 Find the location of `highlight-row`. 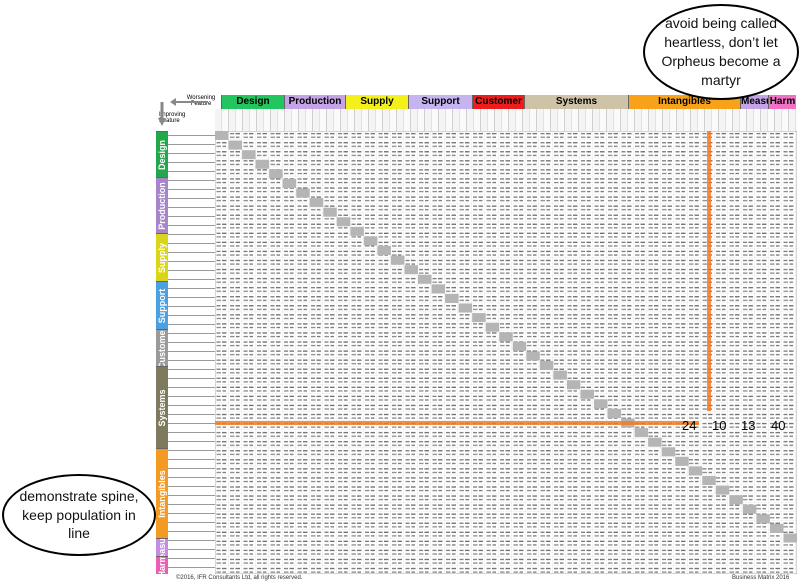

highlight-row is located at coordinates (457, 423).